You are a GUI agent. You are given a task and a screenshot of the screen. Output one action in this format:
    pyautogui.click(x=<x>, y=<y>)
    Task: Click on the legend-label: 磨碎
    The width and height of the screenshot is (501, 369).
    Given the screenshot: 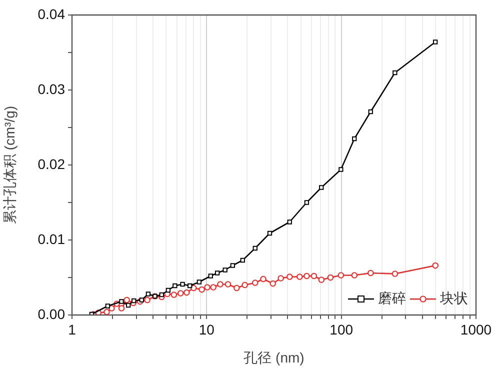 What is the action you would take?
    pyautogui.click(x=392, y=298)
    